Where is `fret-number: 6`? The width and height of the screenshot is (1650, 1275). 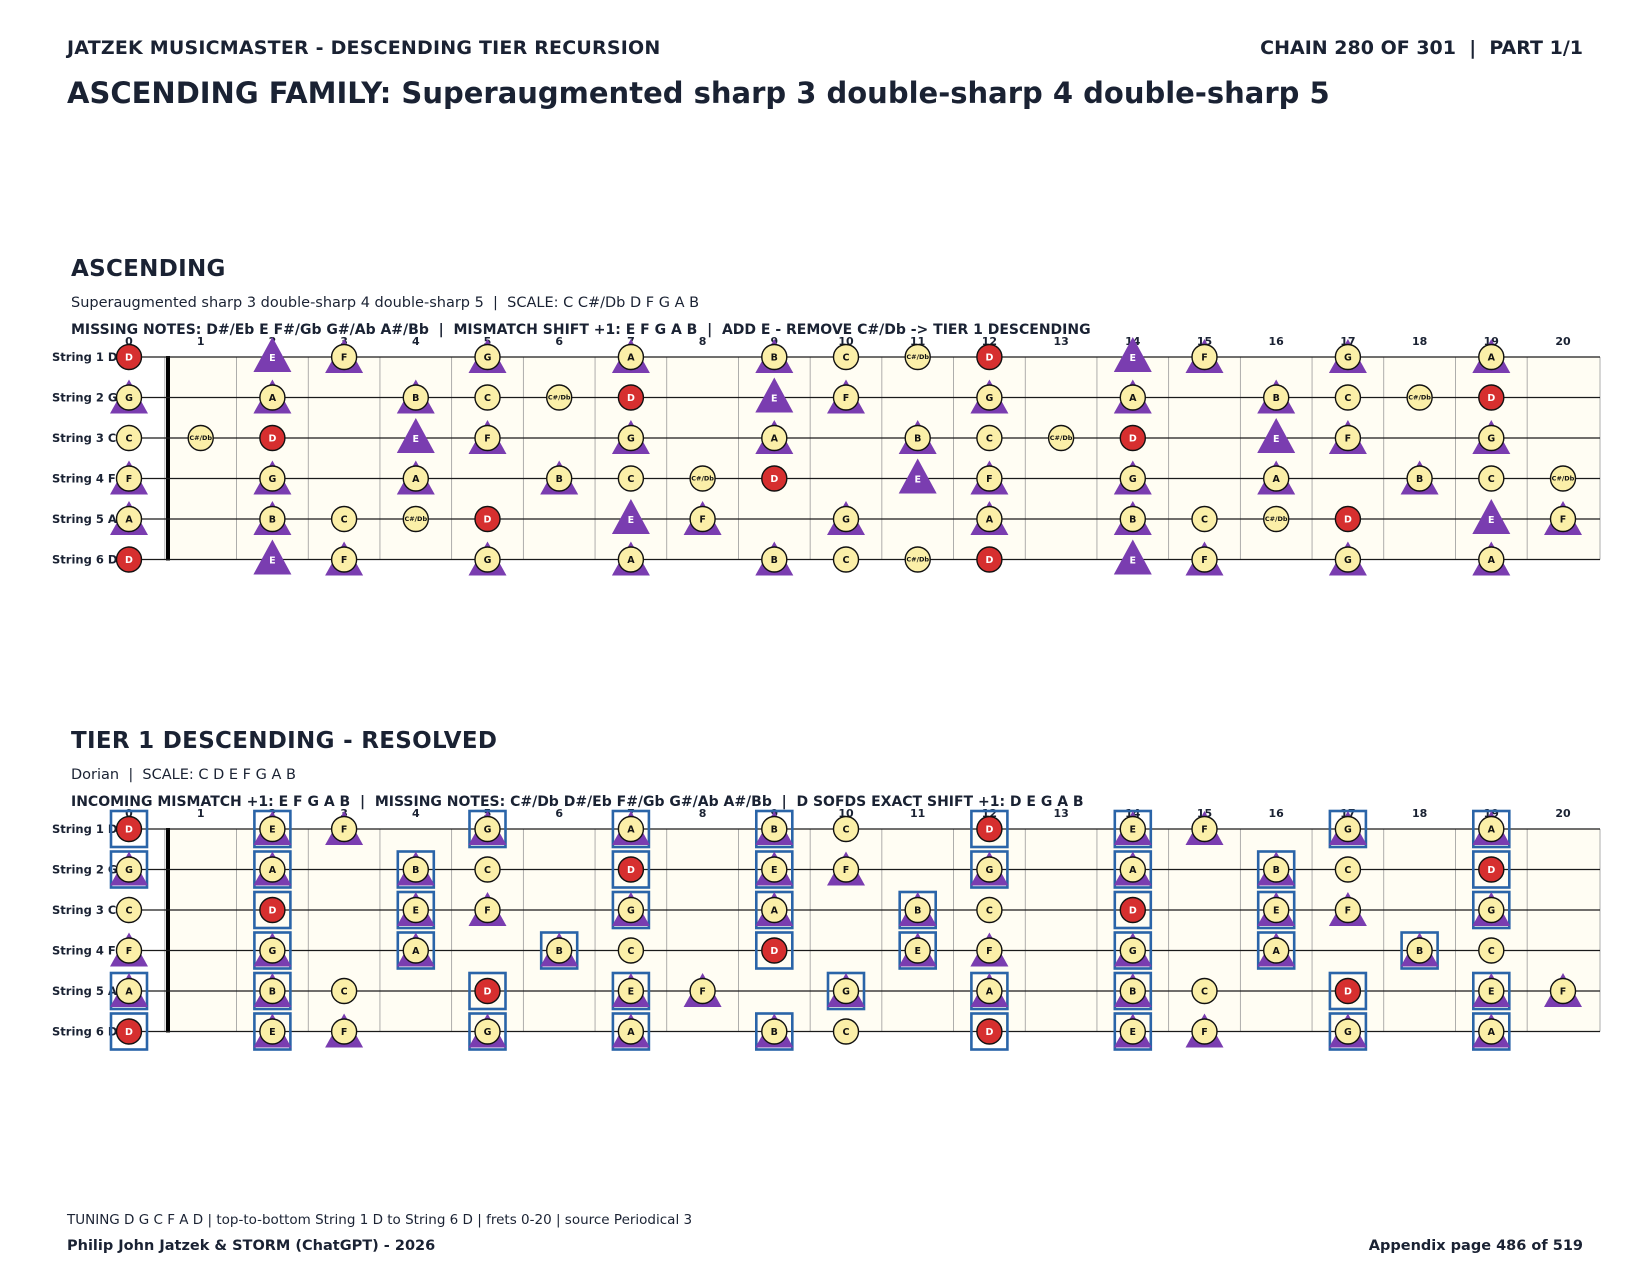
fret-number: 6 is located at coordinates (559, 813).